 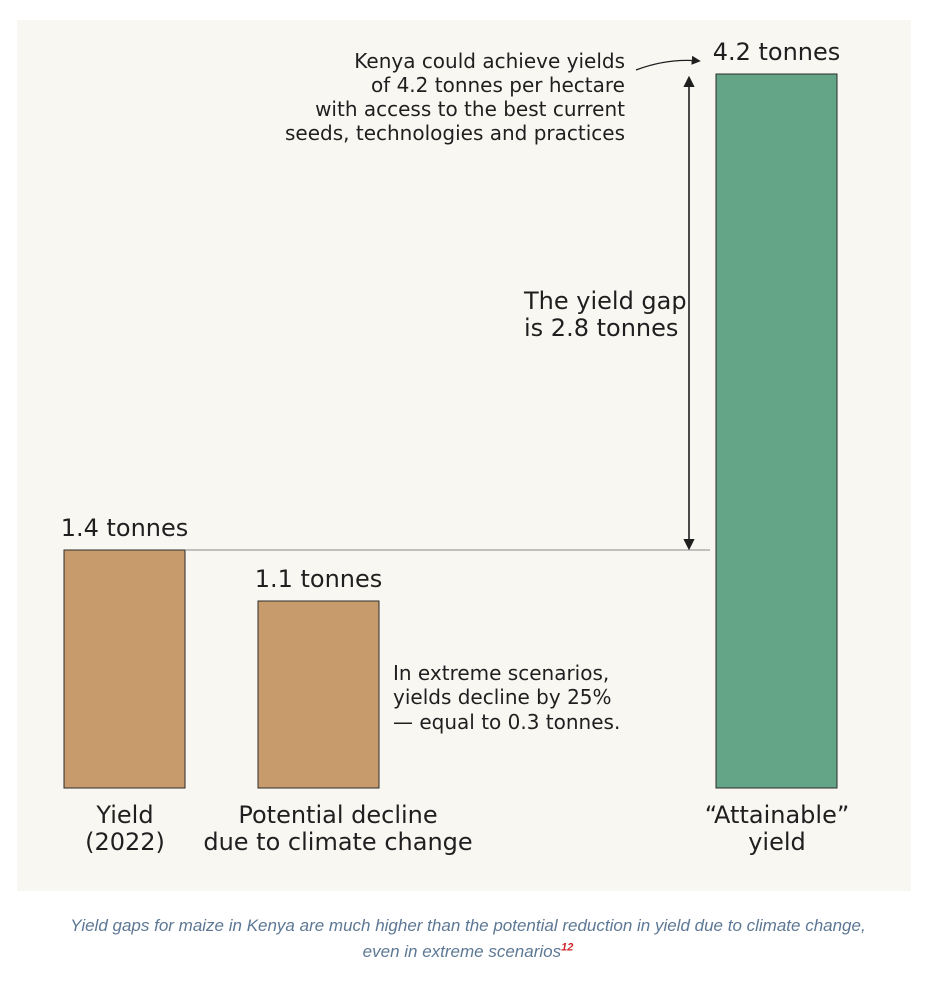 What do you see at coordinates (337, 842) in the screenshot?
I see `category-label-climate-change: due to climate change` at bounding box center [337, 842].